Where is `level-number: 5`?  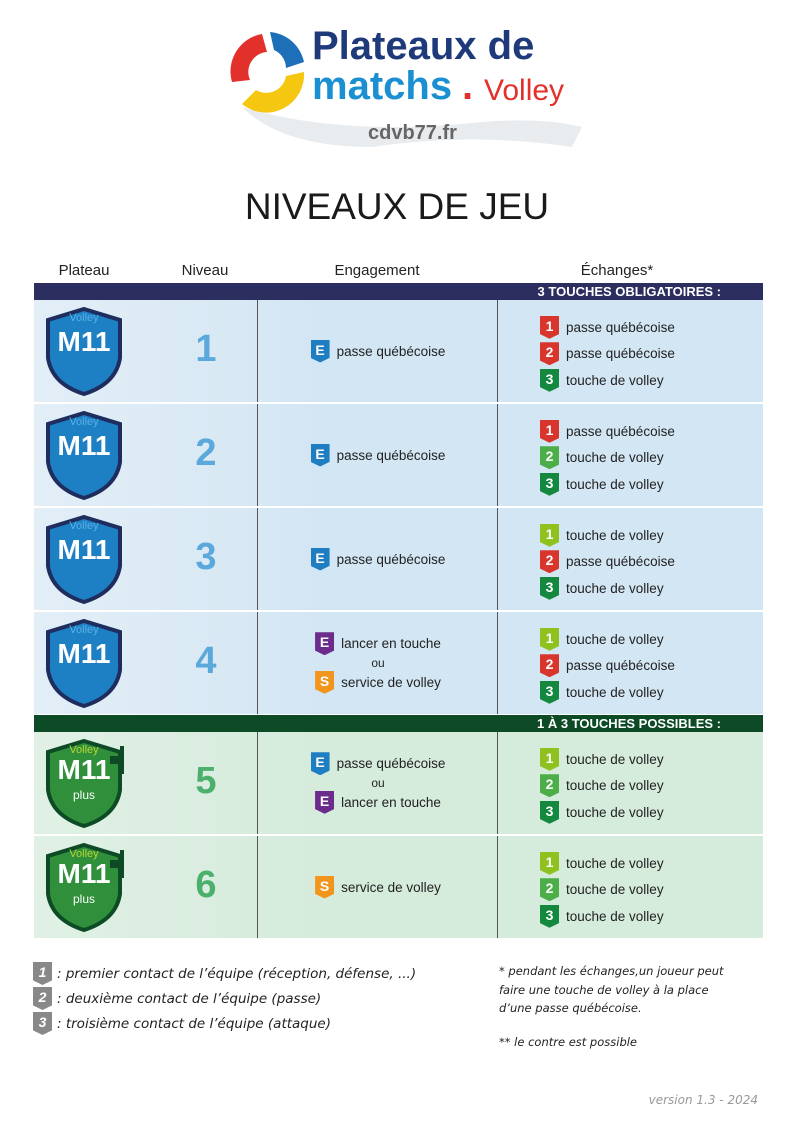
level-number: 5 is located at coordinates (206, 781).